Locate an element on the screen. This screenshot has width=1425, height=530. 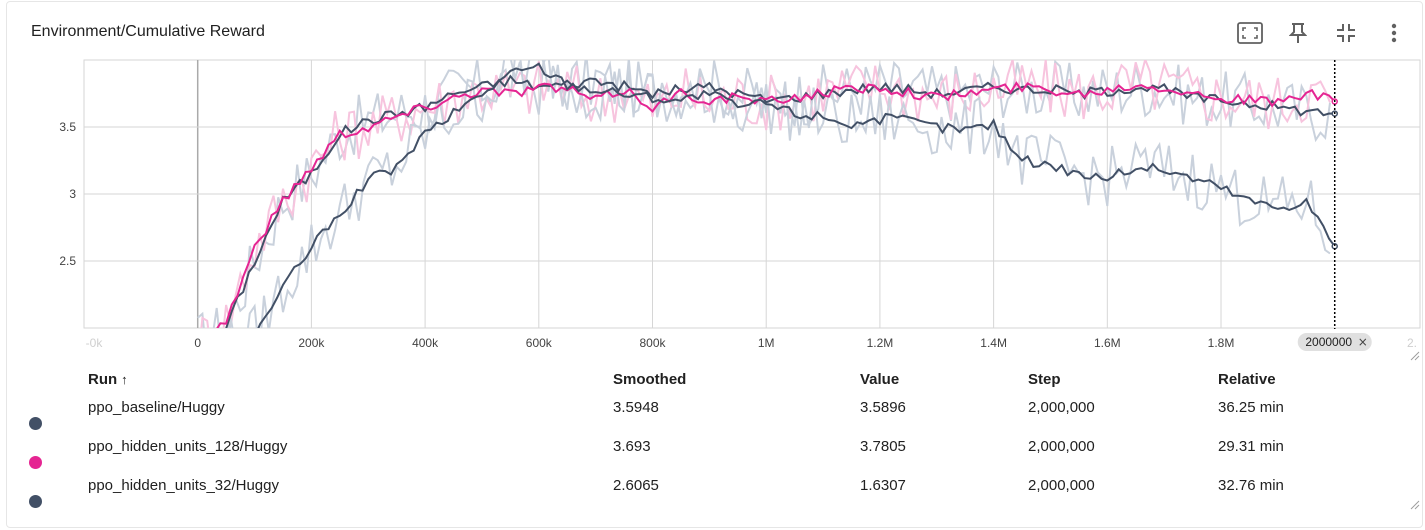
value-column-header: Value is located at coordinates (880, 379).